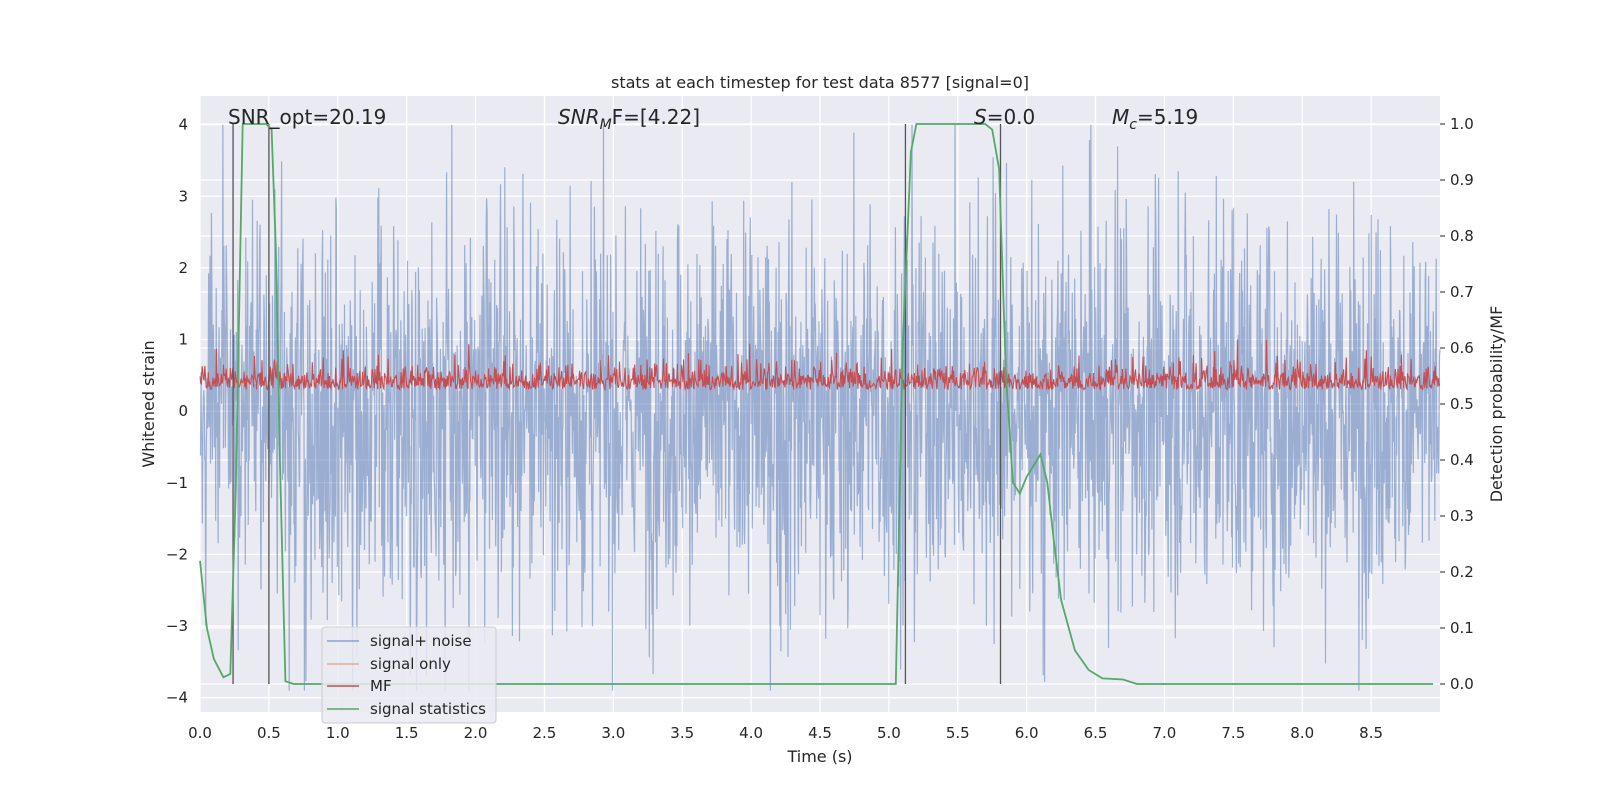 This screenshot has height=800, width=1600. Describe the element at coordinates (476, 733) in the screenshot. I see `x-tick-label: 2.0` at that location.